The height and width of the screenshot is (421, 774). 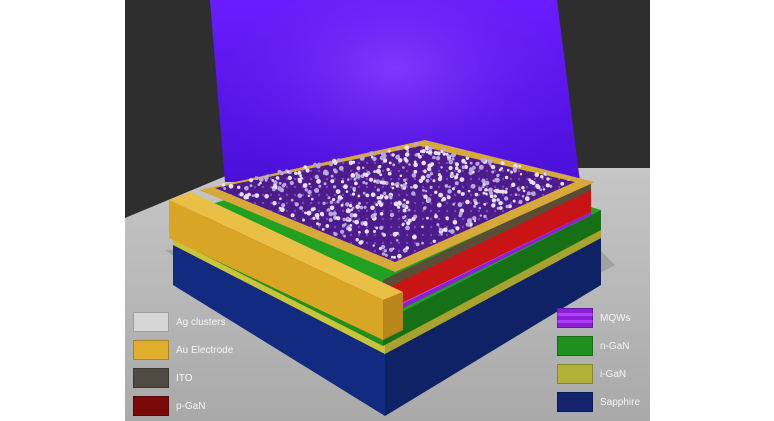 What do you see at coordinates (575, 402) in the screenshot?
I see `sapphire-swatch` at bounding box center [575, 402].